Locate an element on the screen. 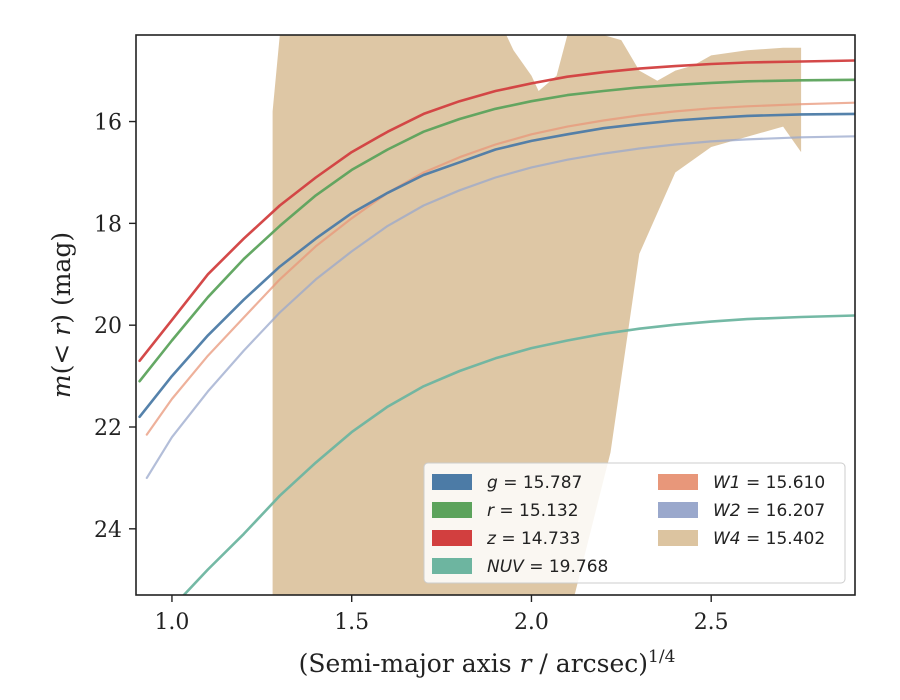  x-tick-label: 2.5 is located at coordinates (711, 622).